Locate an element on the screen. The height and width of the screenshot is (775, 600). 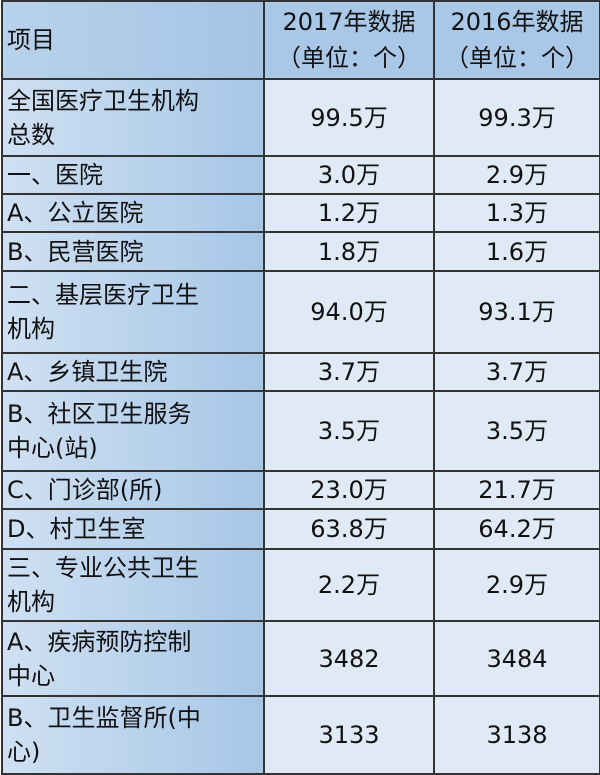
table-row: 全国医疗卫生机构 总数 99.5万 99.3万 is located at coordinates (300, 117).